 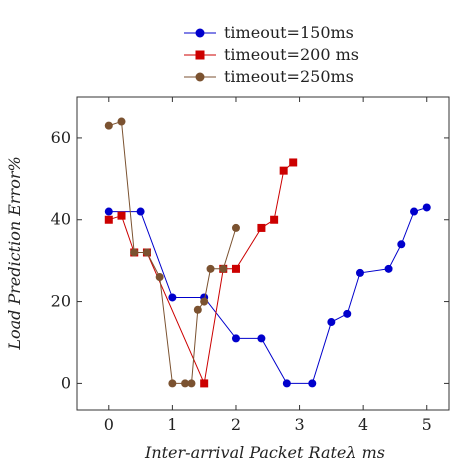 What do you see at coordinates (61, 219) in the screenshot?
I see `y-tick-label: 40` at bounding box center [61, 219].